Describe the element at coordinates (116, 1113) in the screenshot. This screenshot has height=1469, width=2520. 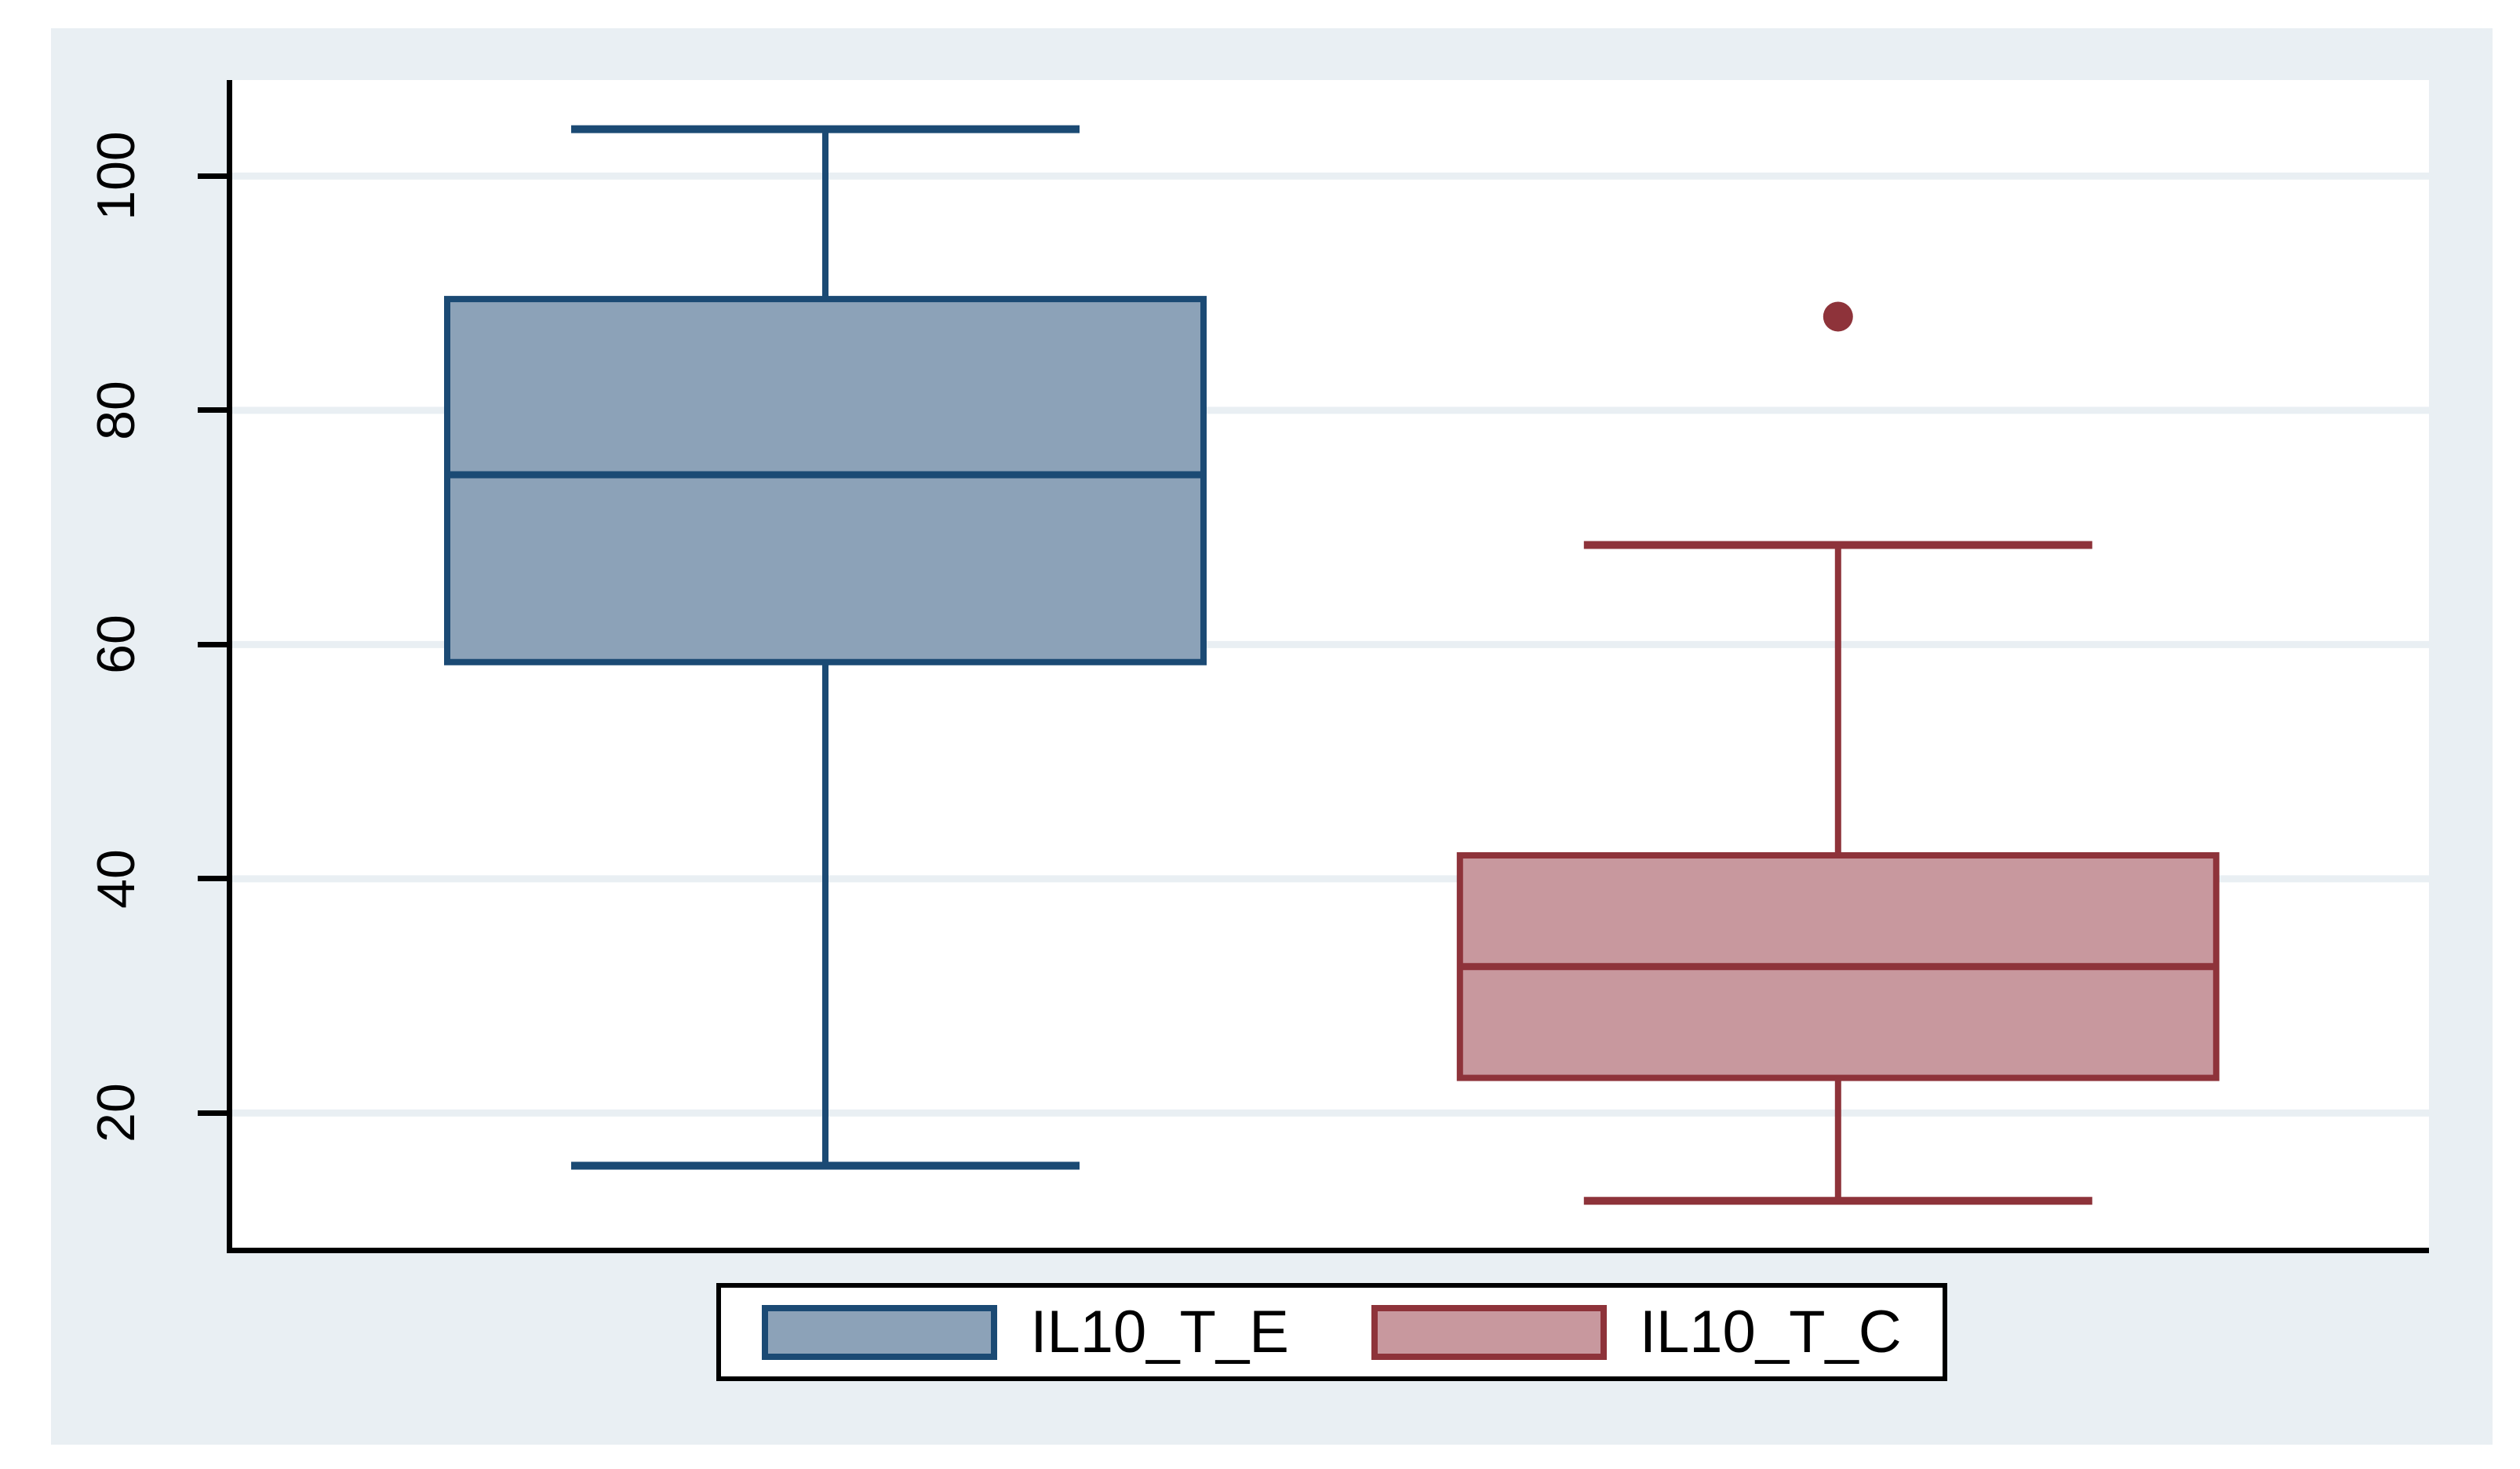
I see `y-tick-label-20: 20` at that location.